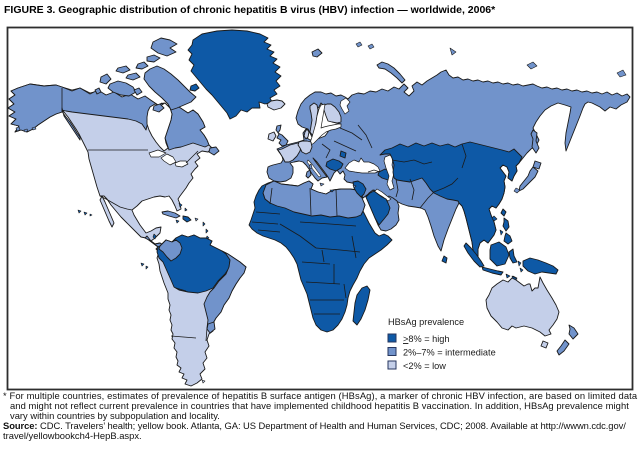  What do you see at coordinates (424, 366) in the screenshot?
I see `svg-text: <2% = low` at bounding box center [424, 366].